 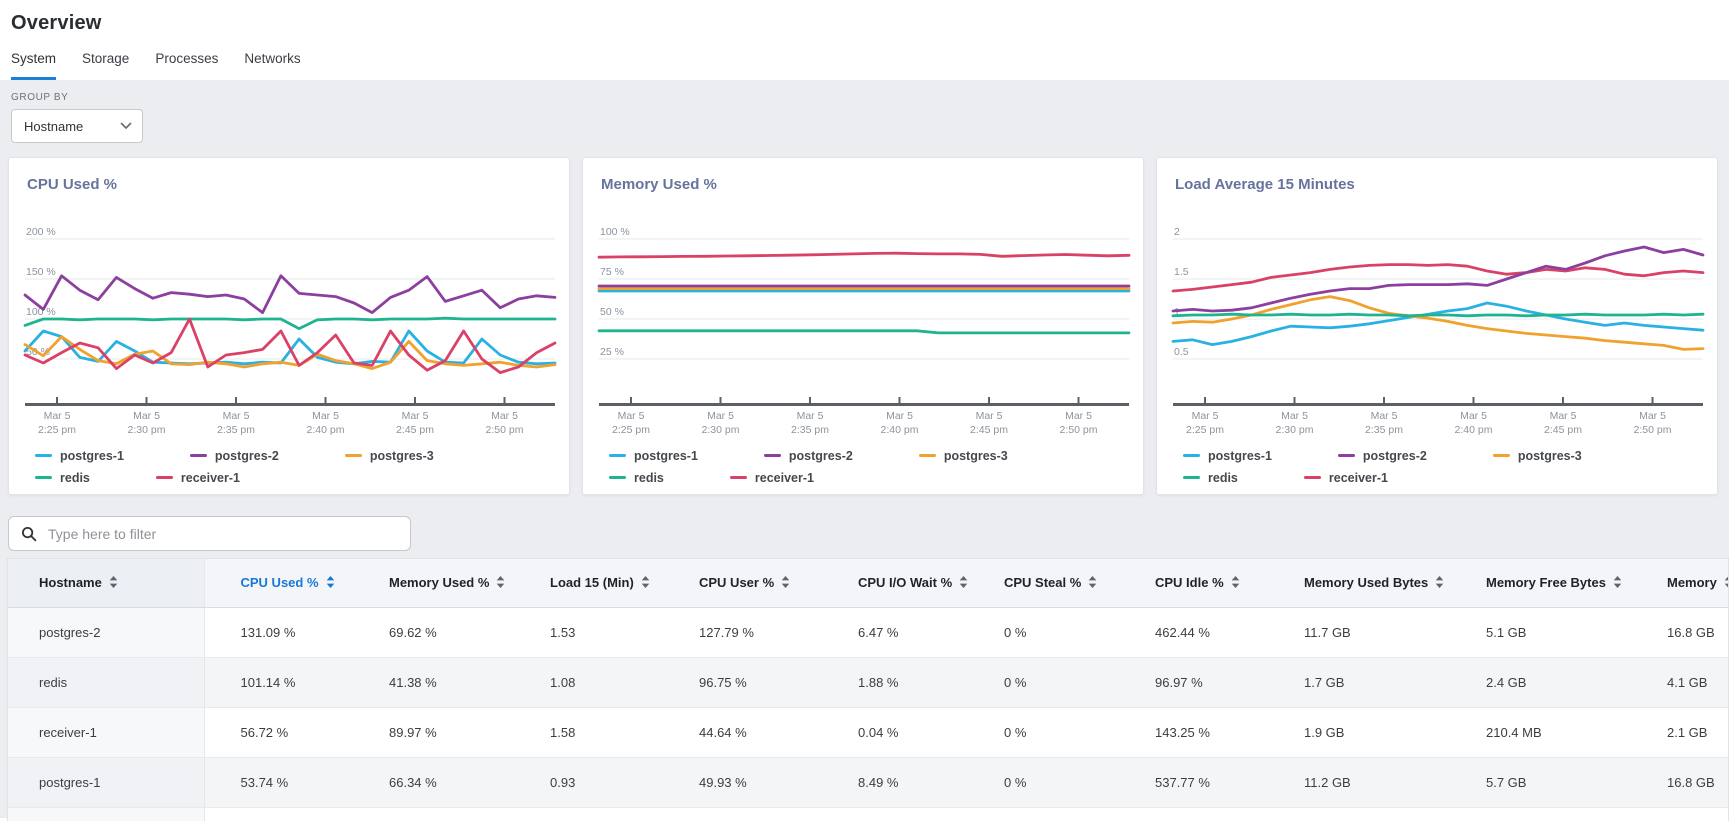 What do you see at coordinates (147, 430) in the screenshot?
I see `x-tick-label: 2:30 pm` at bounding box center [147, 430].